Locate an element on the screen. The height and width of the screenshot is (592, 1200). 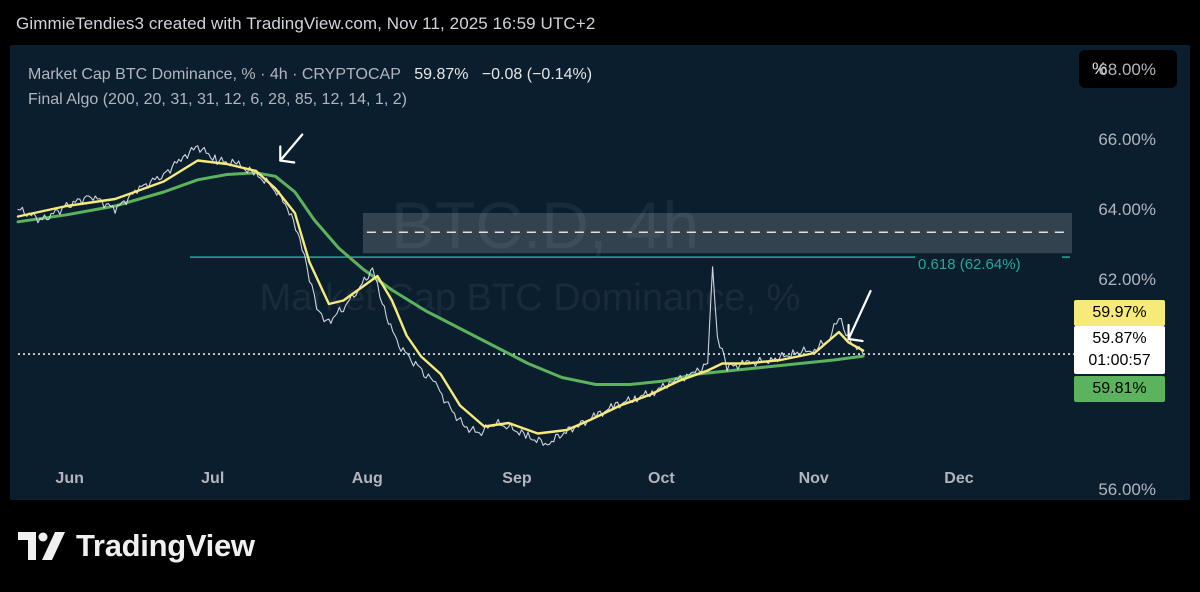
slow-ma-price-badge: 59.81% is located at coordinates (1119, 389).